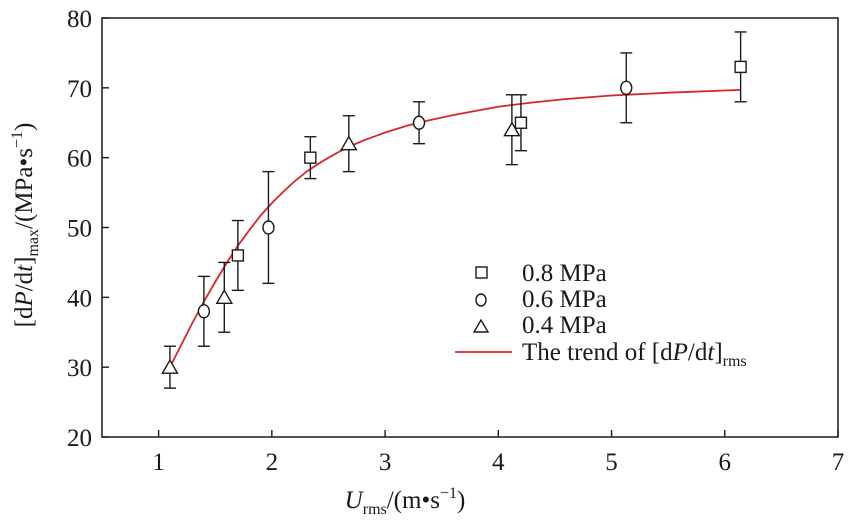 The image size is (851, 526). What do you see at coordinates (461, 500) in the screenshot?
I see `x-title-rest-after: )` at bounding box center [461, 500].